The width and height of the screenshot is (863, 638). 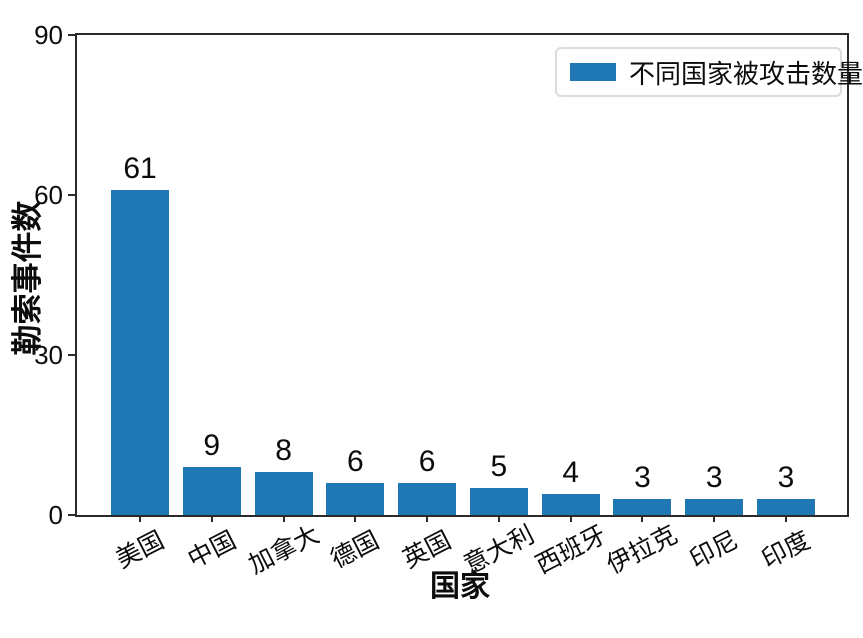 What do you see at coordinates (355, 499) in the screenshot?
I see `bar-德国` at bounding box center [355, 499].